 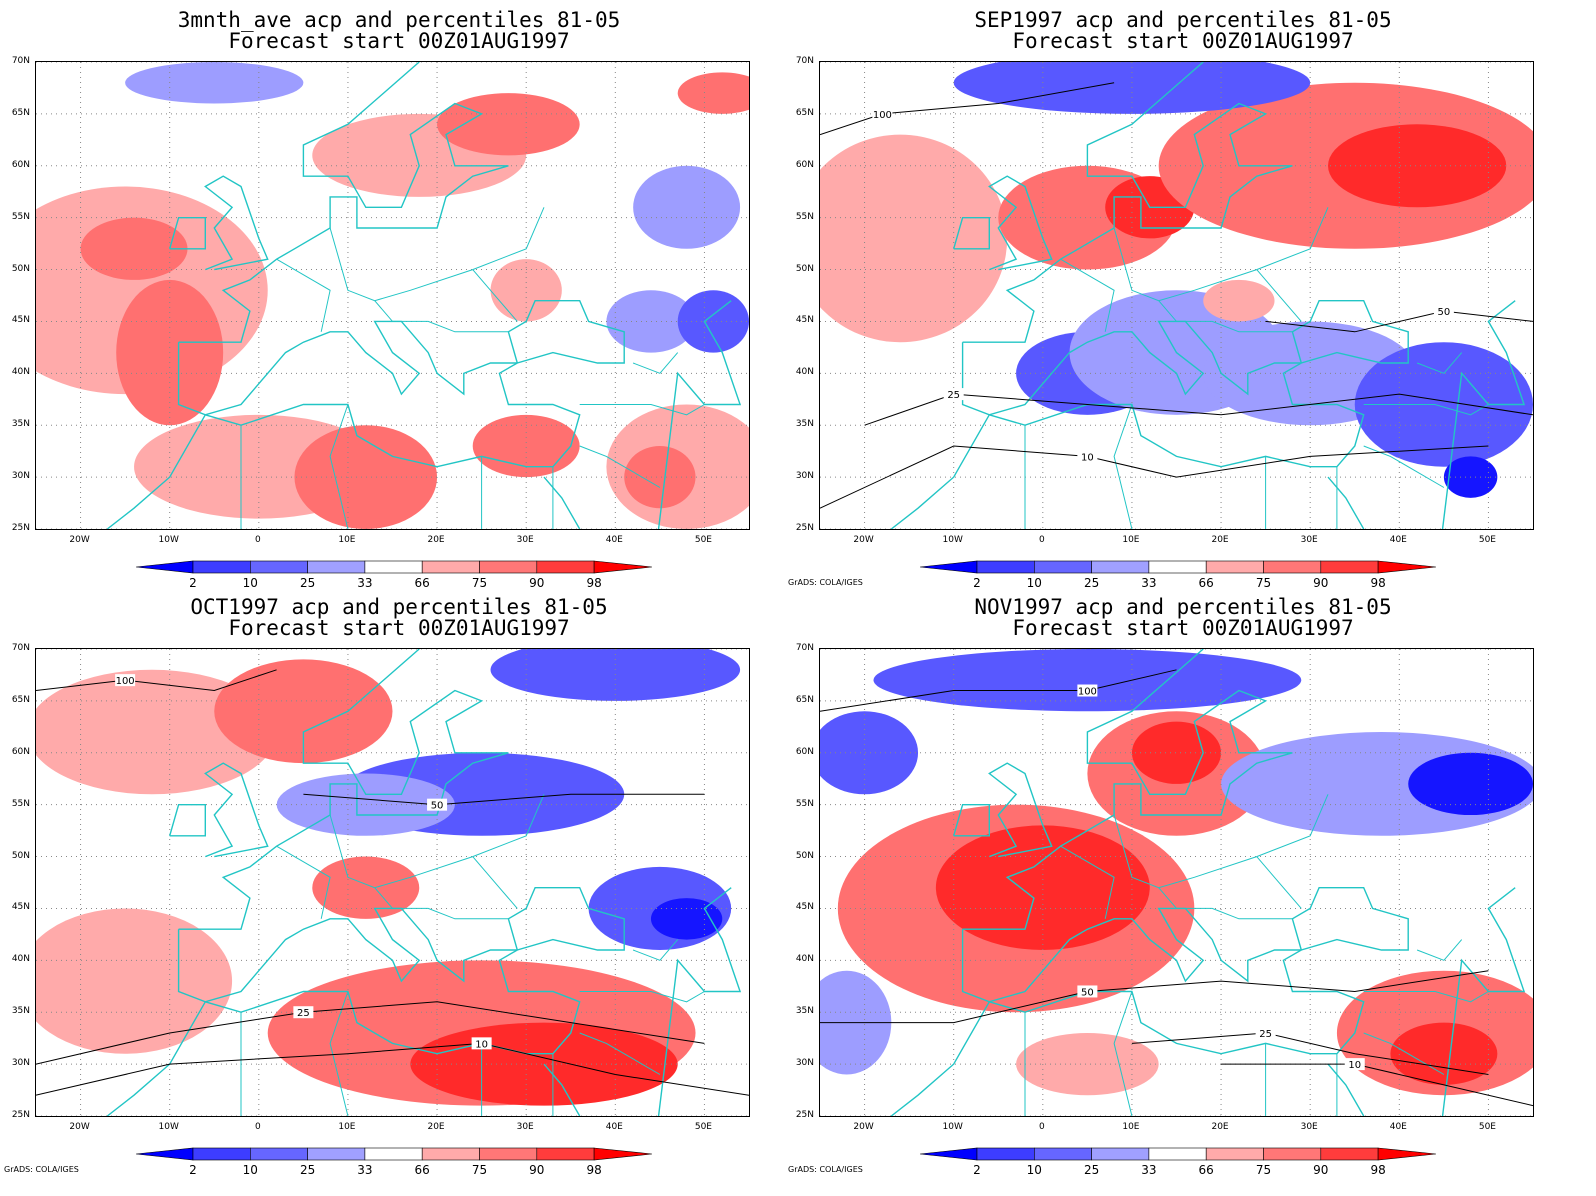 I want to click on lon-tick-label: 10W, so click(x=168, y=1127).